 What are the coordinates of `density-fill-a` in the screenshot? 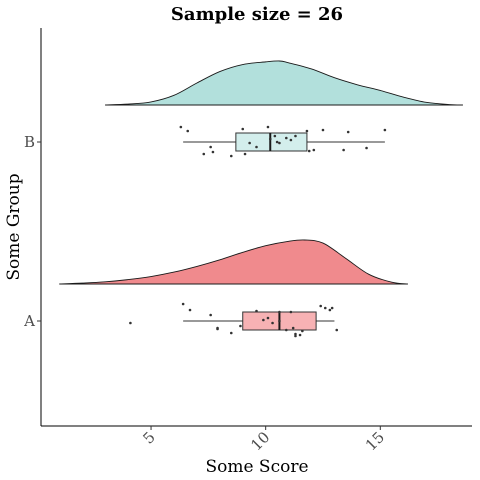 It's located at (233, 261).